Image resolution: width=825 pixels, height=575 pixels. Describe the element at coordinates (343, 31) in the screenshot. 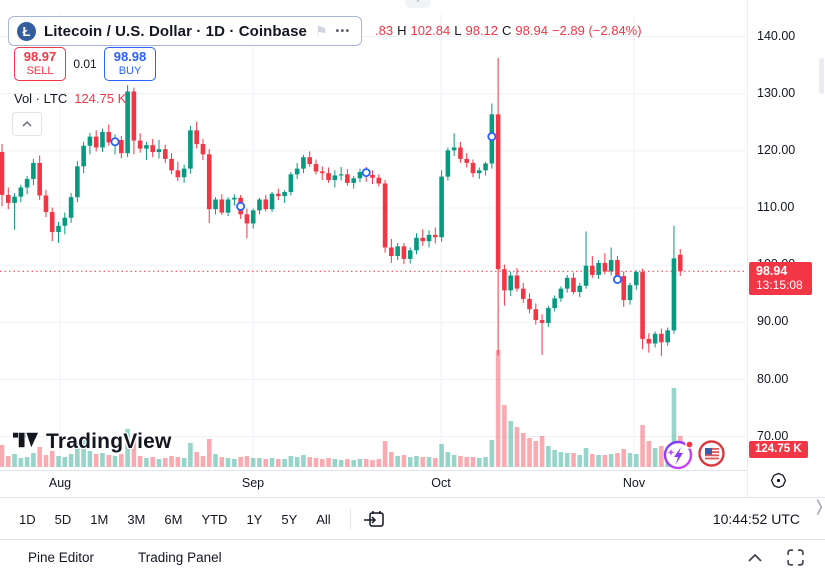

I see `more-options-icon: •••` at that location.